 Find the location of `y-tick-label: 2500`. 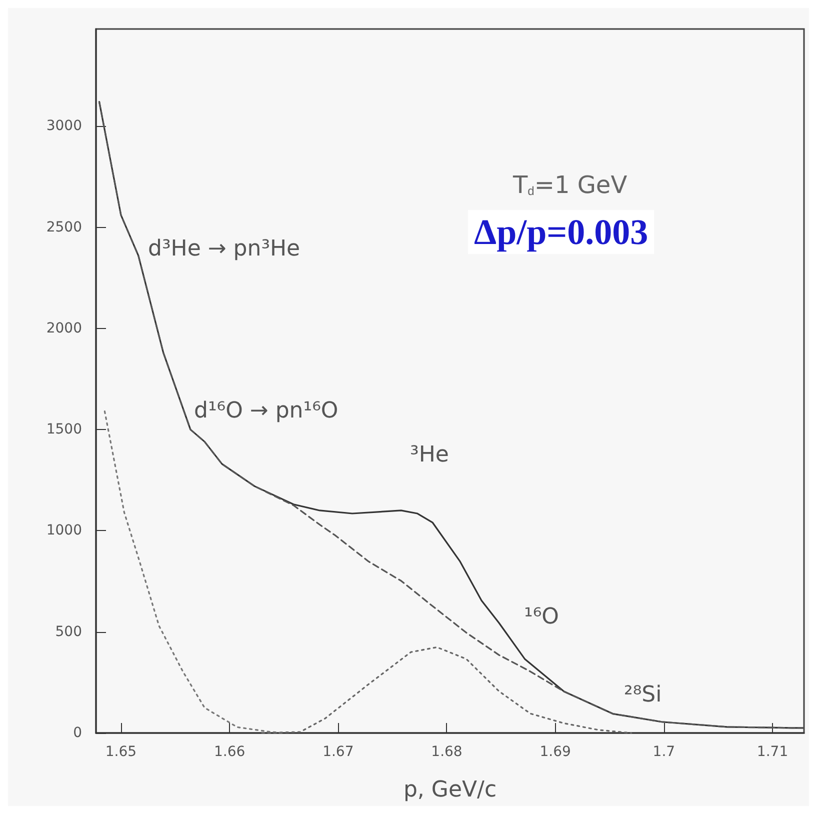

y-tick-label: 2500 is located at coordinates (64, 227).